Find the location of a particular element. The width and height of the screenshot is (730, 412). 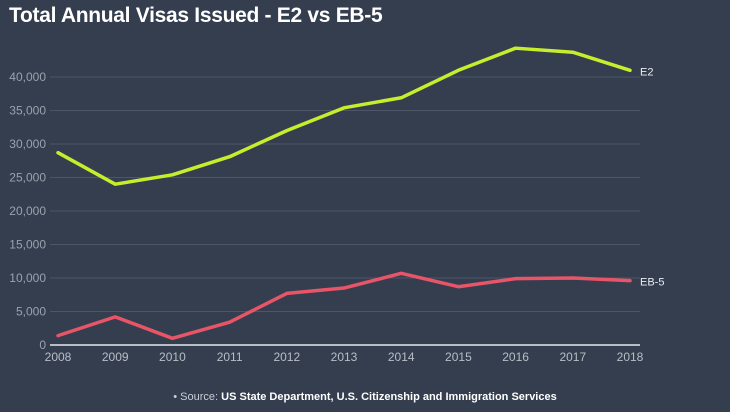

x-tick-label: 2012 is located at coordinates (286, 357).